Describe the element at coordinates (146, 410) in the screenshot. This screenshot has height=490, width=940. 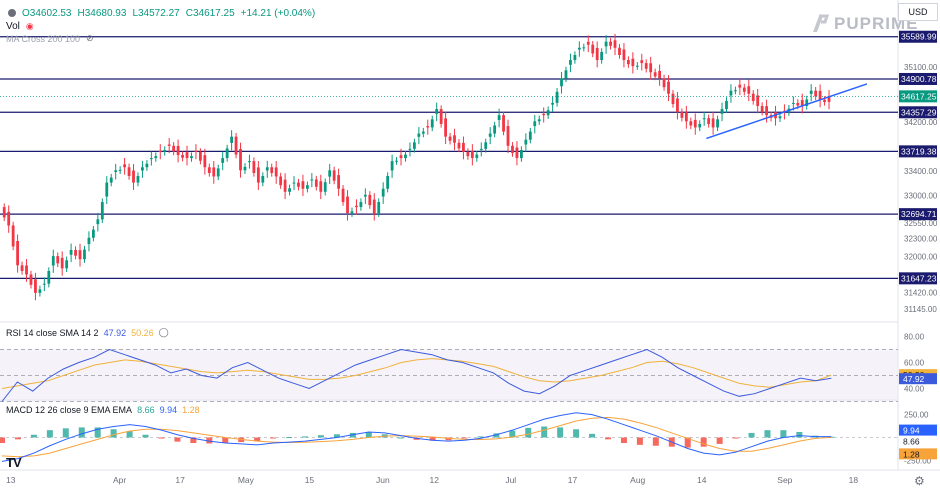
I see `macd-hist-value: 8.66` at that location.